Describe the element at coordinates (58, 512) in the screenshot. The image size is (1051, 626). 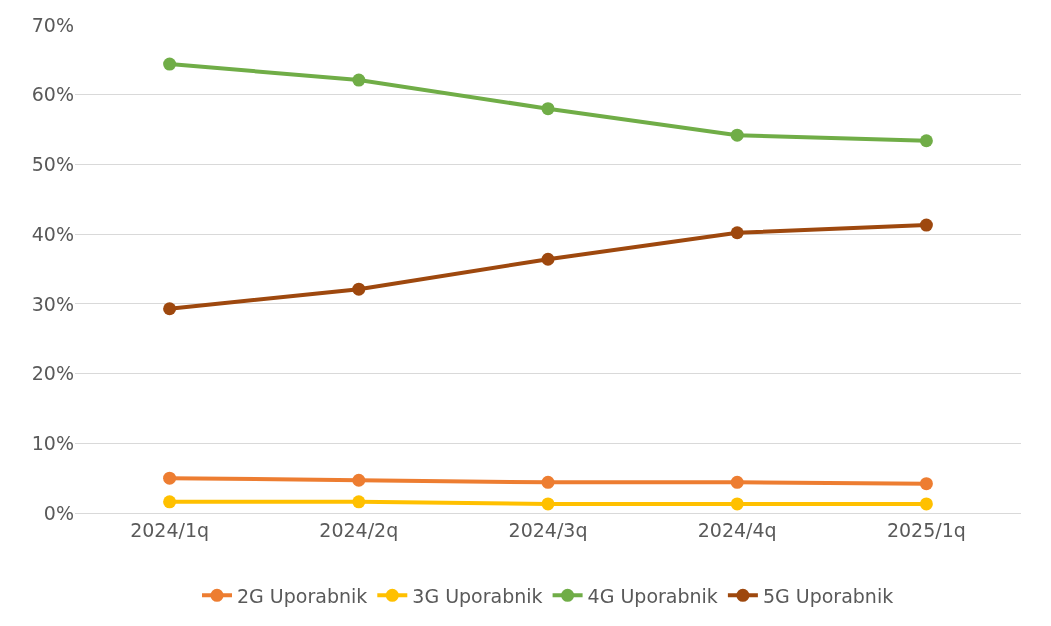
I see `y-tick-label: 0%` at that location.